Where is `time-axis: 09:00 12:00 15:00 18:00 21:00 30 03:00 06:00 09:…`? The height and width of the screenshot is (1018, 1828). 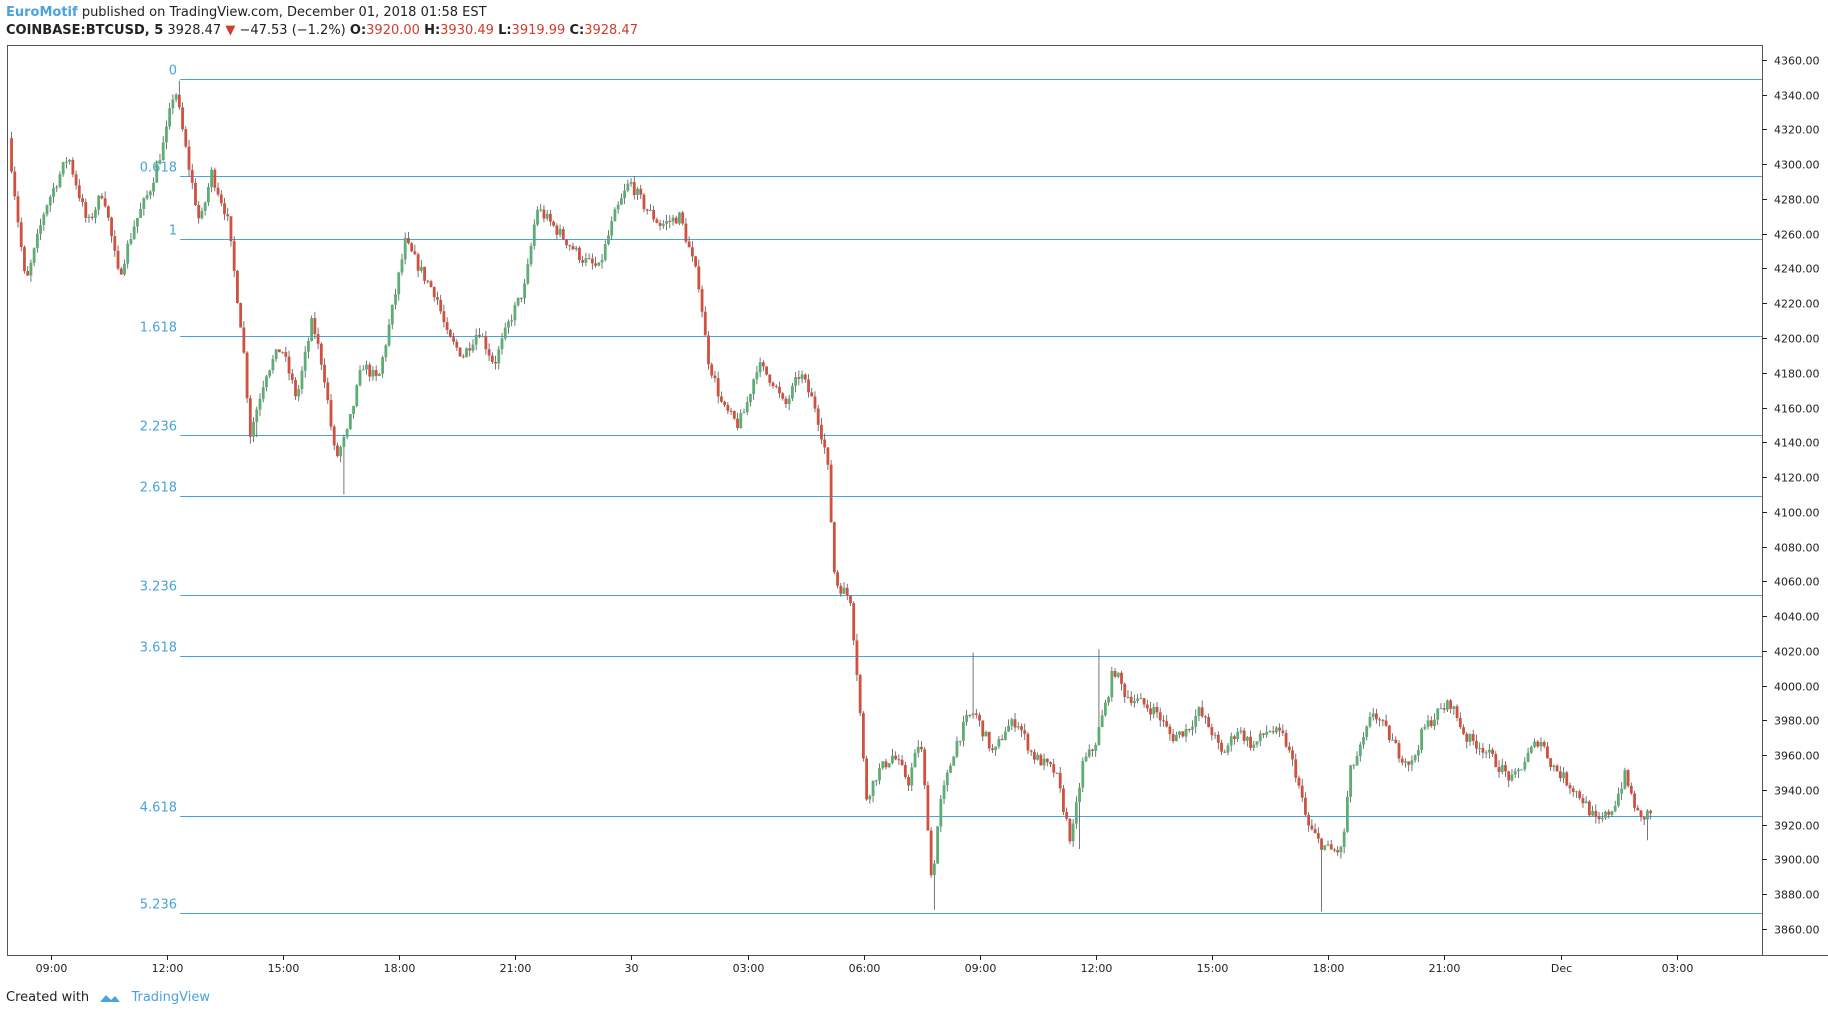
time-axis: 09:00 12:00 15:00 18:00 21:00 30 03:00 06:00 09:… is located at coordinates (865, 965).